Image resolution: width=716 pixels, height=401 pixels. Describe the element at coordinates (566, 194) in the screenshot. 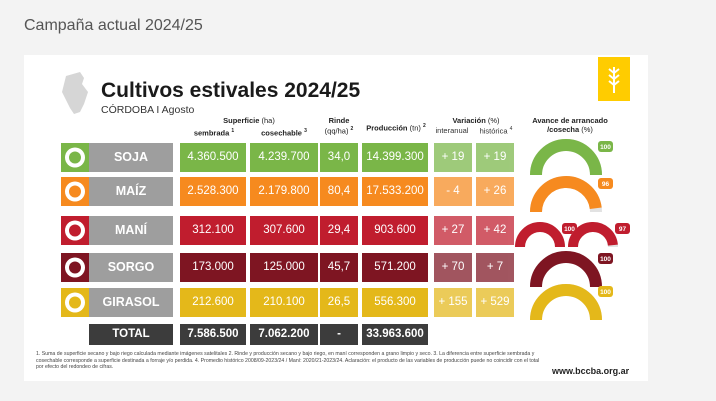

I see `gauge-arc-maiz` at that location.